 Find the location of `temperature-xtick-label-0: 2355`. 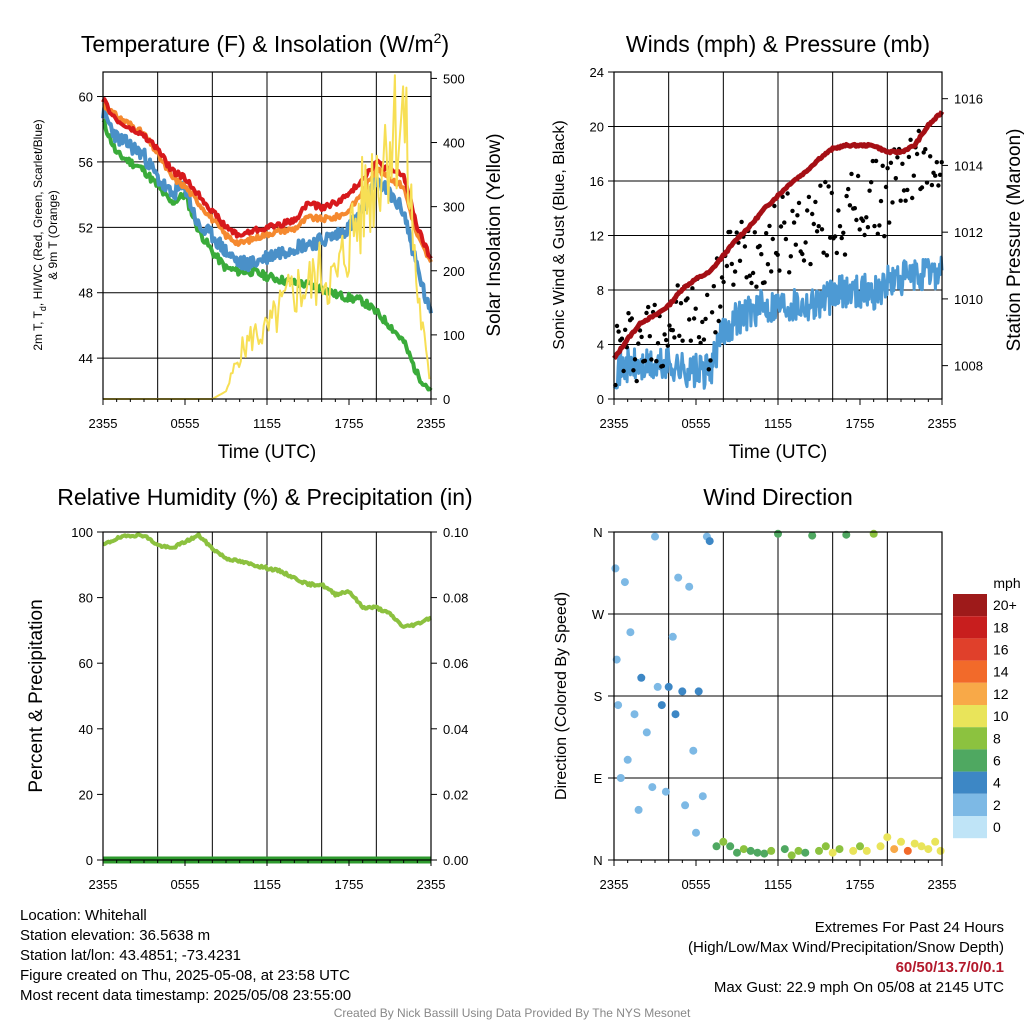

temperature-xtick-label-0: 2355 is located at coordinates (103, 423).